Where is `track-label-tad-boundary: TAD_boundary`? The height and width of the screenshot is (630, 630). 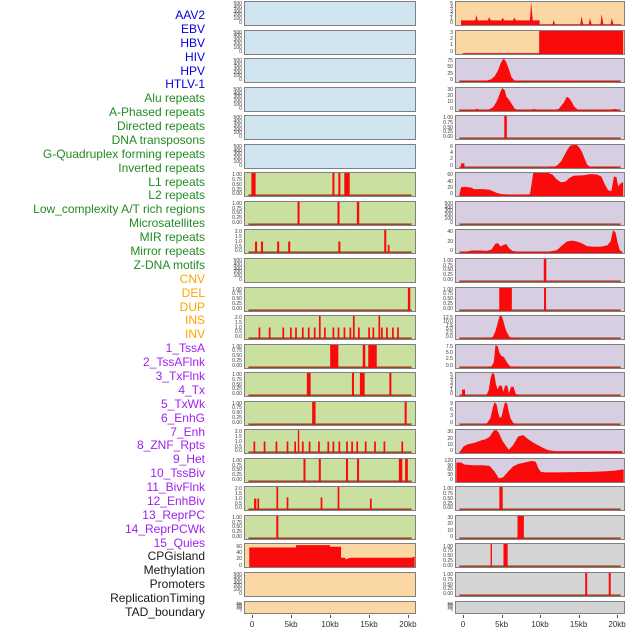
track-label-tad-boundary: TAD_boundary is located at coordinates (165, 612).